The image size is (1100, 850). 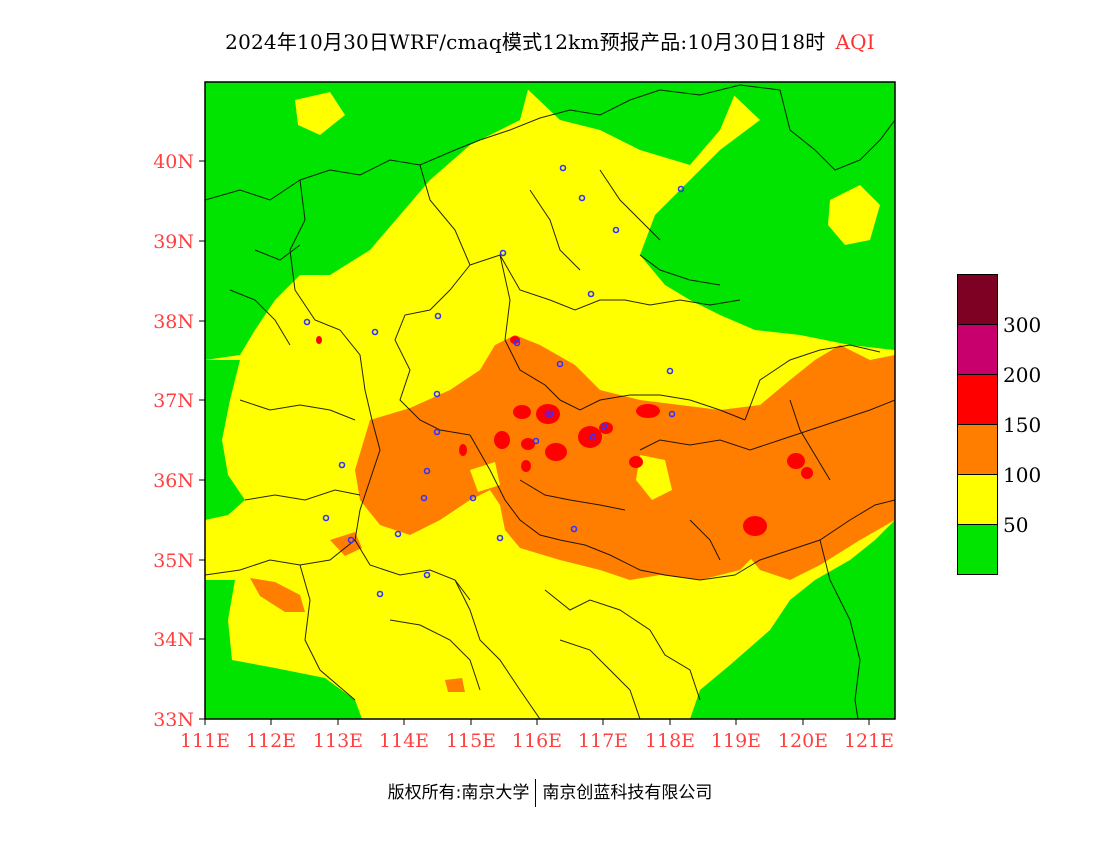 I want to click on y-tick-label: 35N, so click(x=173, y=561).